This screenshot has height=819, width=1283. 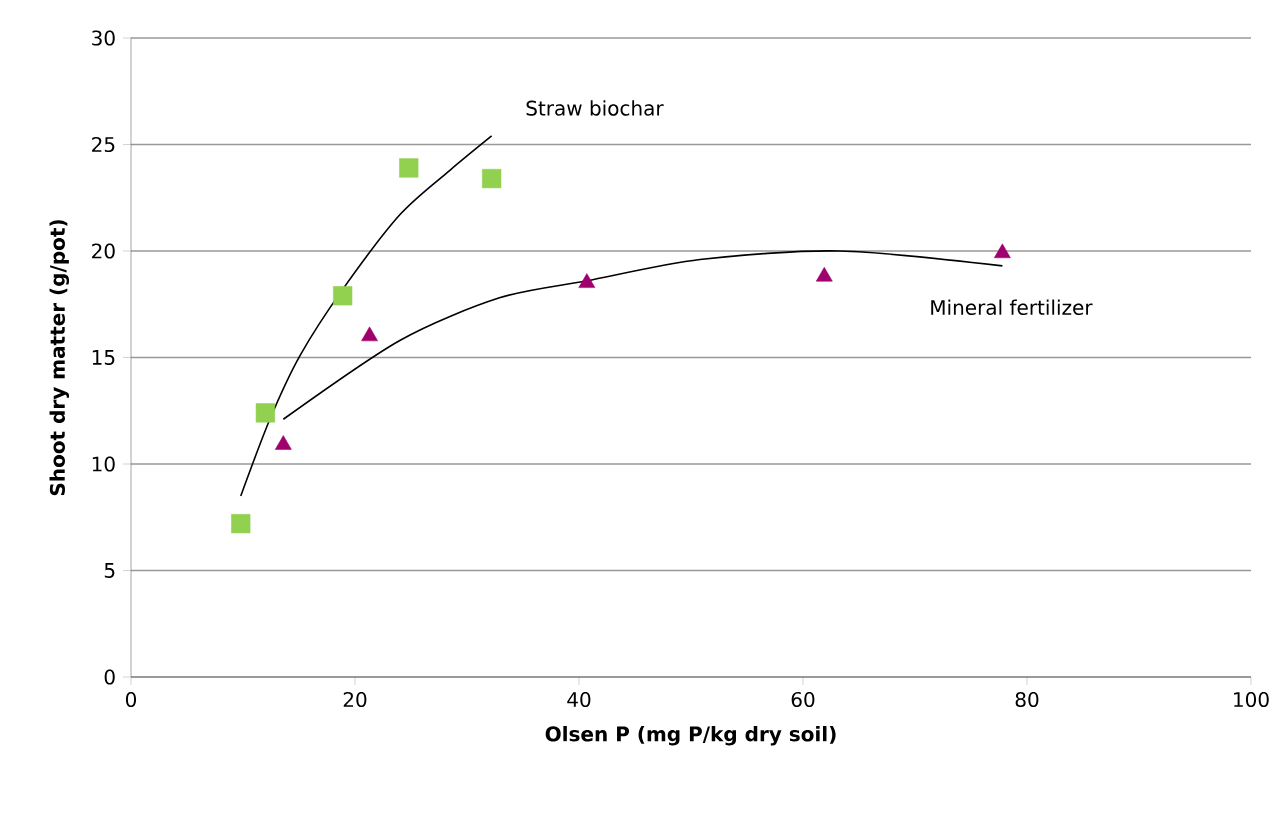 I want to click on y-tick-label: 25, so click(x=103, y=144).